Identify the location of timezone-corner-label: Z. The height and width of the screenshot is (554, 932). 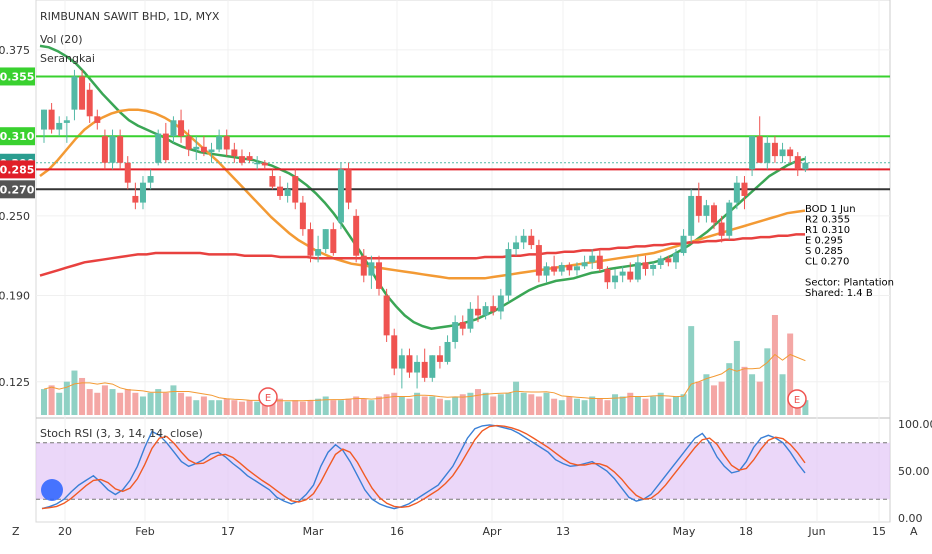
(16, 531).